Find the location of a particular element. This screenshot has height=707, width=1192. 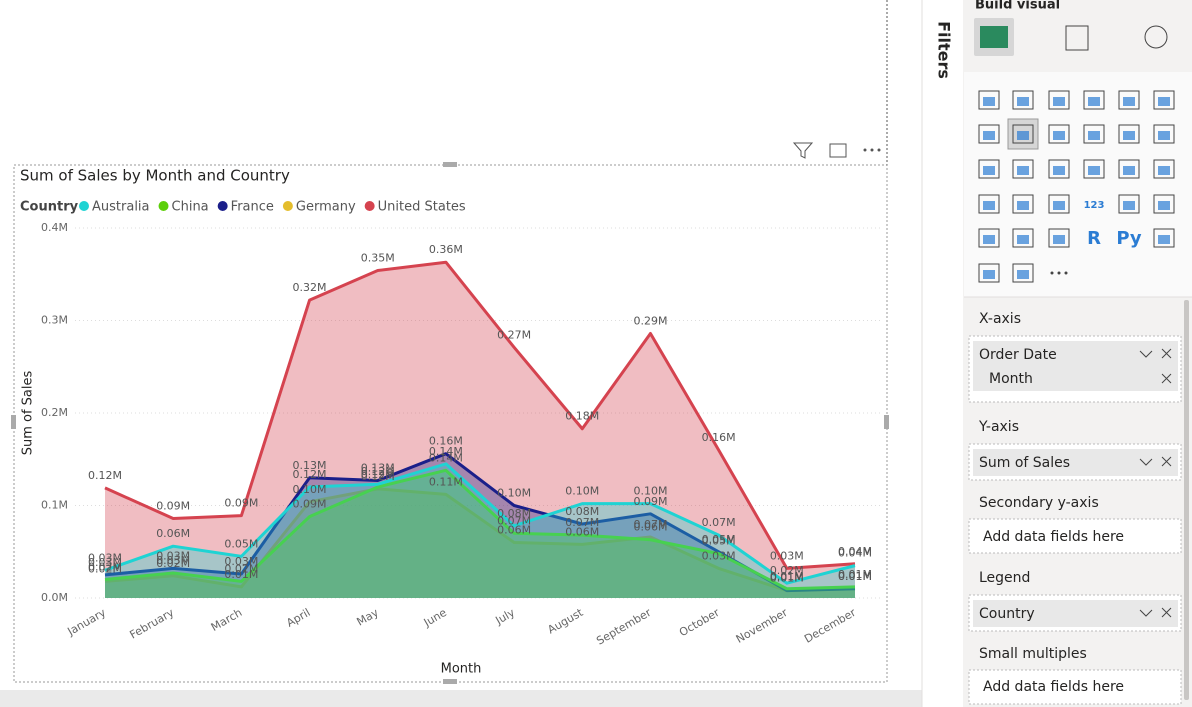

data-label: 0.06M is located at coordinates (650, 527).